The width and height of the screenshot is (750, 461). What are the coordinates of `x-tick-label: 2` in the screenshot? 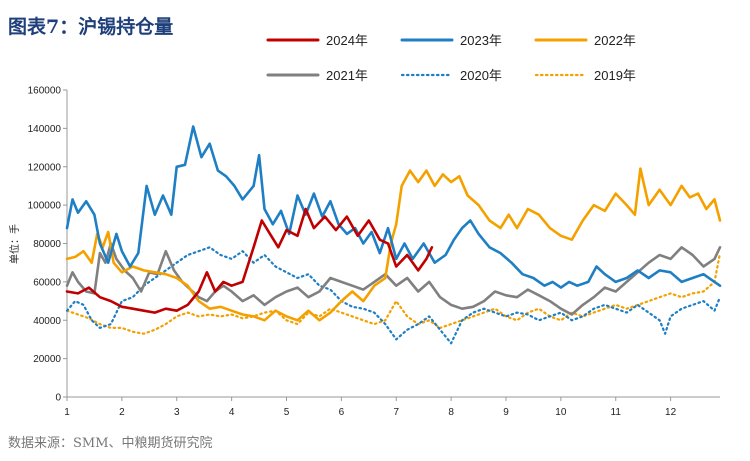 It's located at (122, 412).